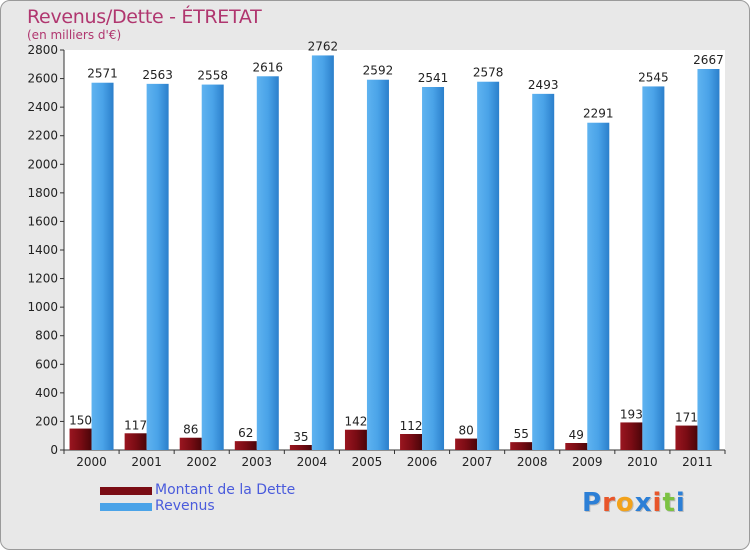  Describe the element at coordinates (653, 77) in the screenshot. I see `data-label-revenus: 2545` at that location.